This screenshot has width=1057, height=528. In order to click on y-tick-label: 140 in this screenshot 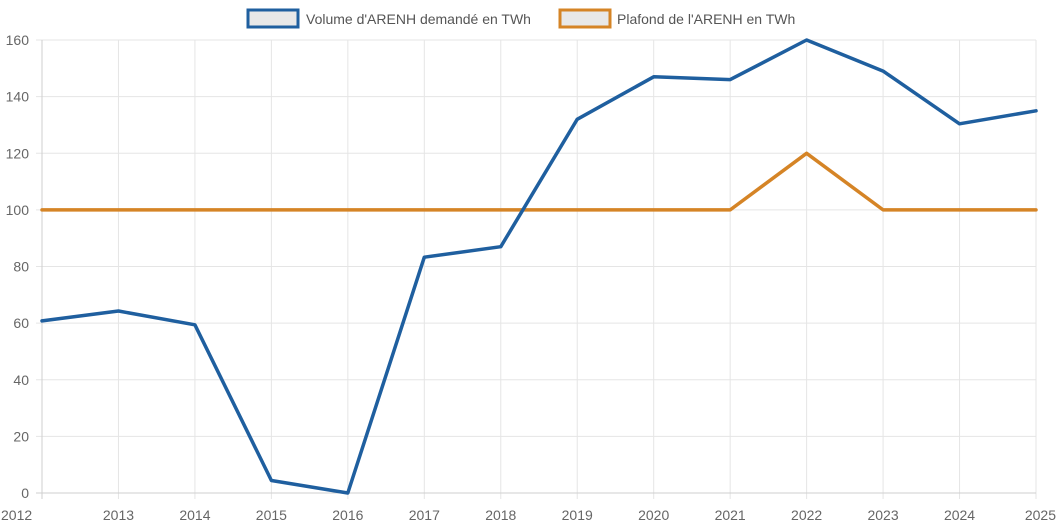, I will do `click(18, 97)`.